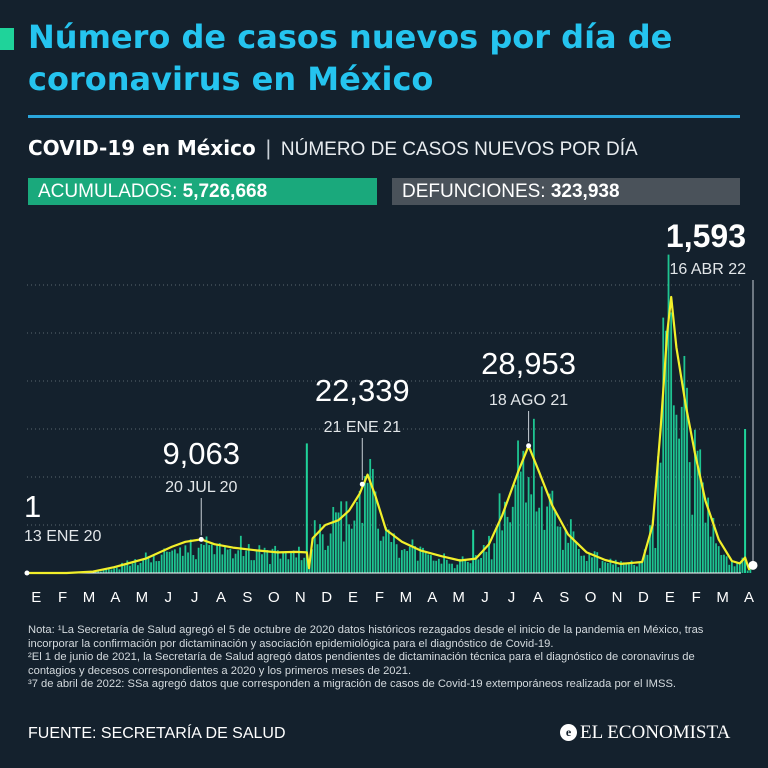  Describe the element at coordinates (384, 116) in the screenshot. I see `title-divider` at that location.